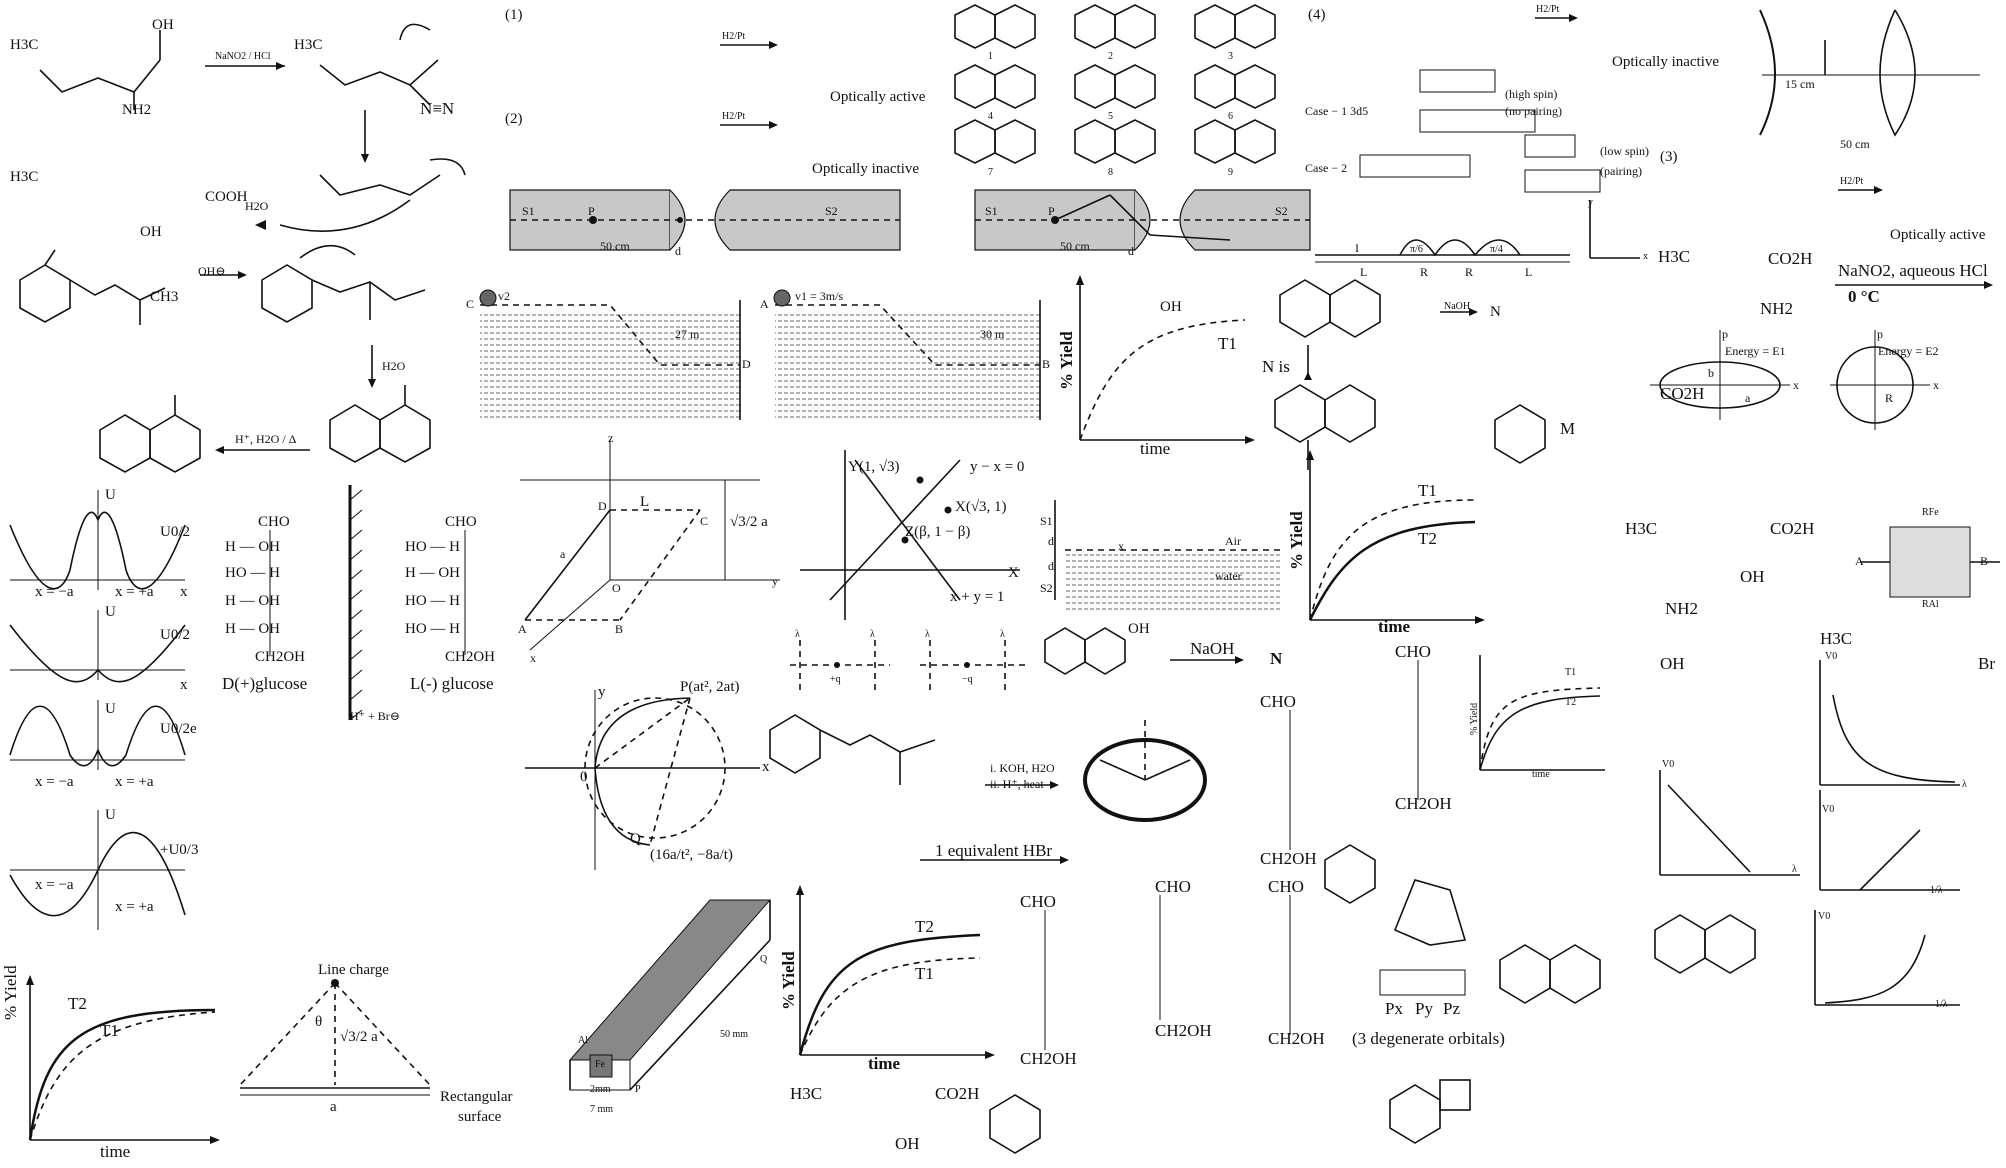 This screenshot has height=1168, width=2006. What do you see at coordinates (602, 1109) in the screenshot?
I see `wire-7mm: 7 mm` at bounding box center [602, 1109].